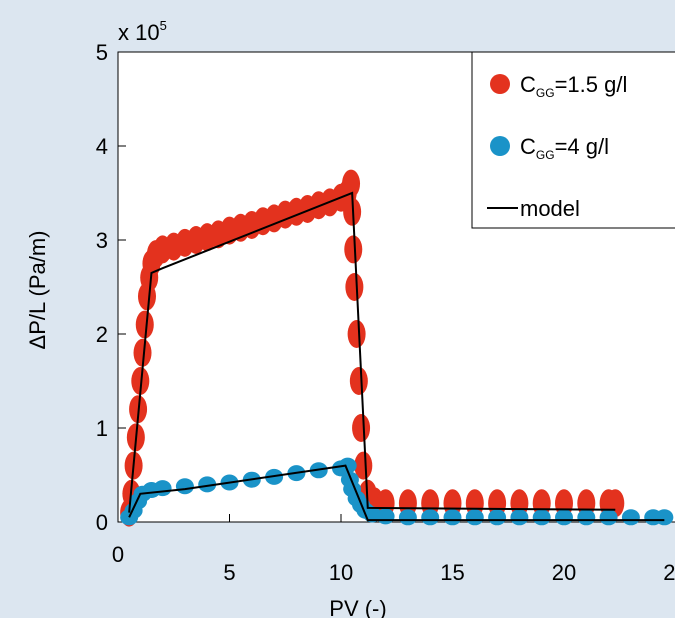 This screenshot has height=618, width=675. What do you see at coordinates (582, 146) in the screenshot?
I see `legend-text-part: =4 g/l` at bounding box center [582, 146].